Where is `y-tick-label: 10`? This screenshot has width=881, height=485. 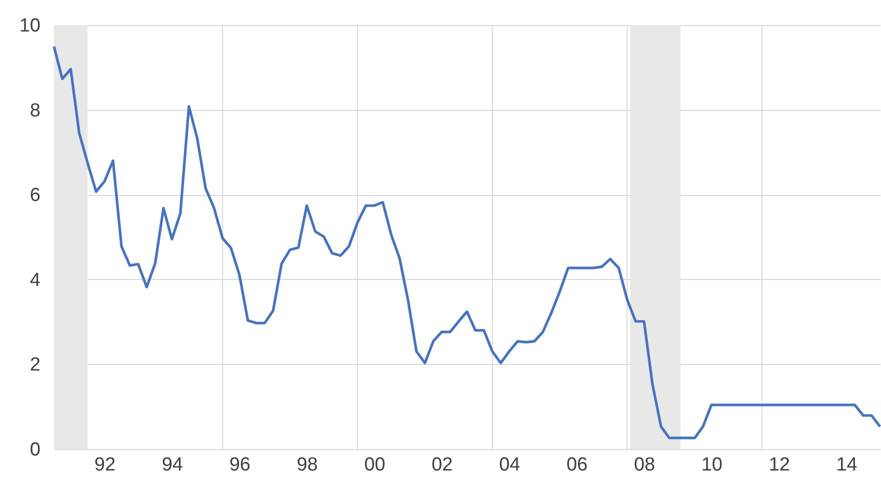
y-tick-label: 10 is located at coordinates (29, 26).